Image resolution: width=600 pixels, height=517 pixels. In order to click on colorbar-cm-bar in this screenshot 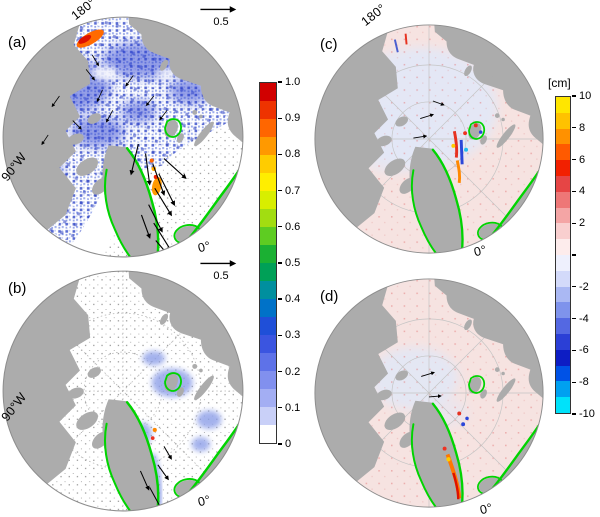, I will do `click(563, 255)`.